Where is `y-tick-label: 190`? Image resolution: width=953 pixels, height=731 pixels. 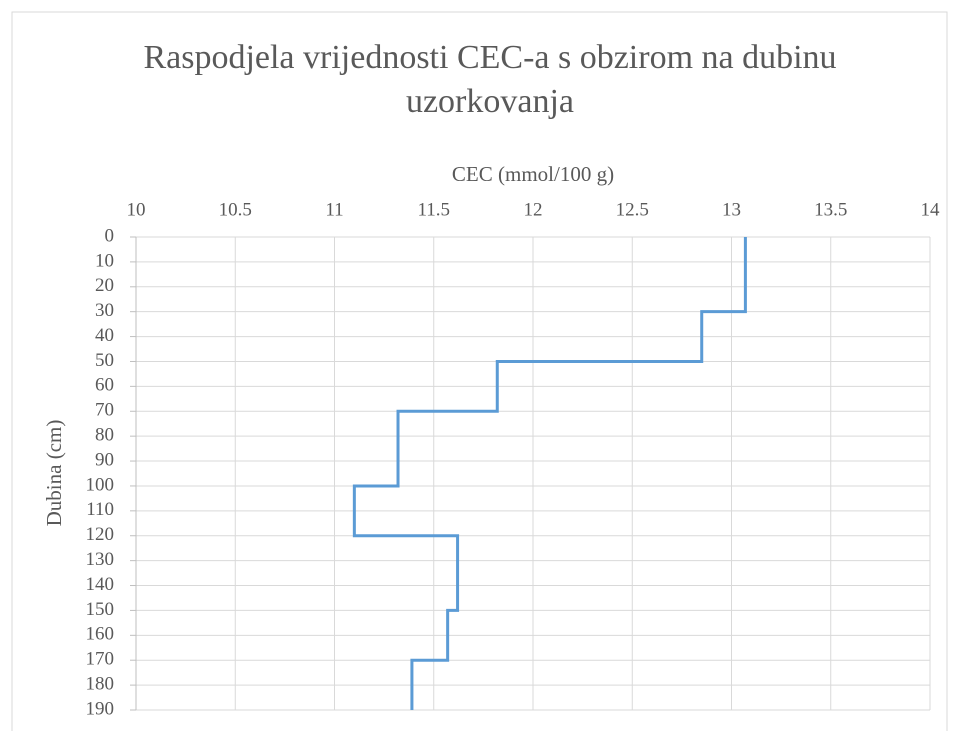 y-tick-label: 190 is located at coordinates (100, 708).